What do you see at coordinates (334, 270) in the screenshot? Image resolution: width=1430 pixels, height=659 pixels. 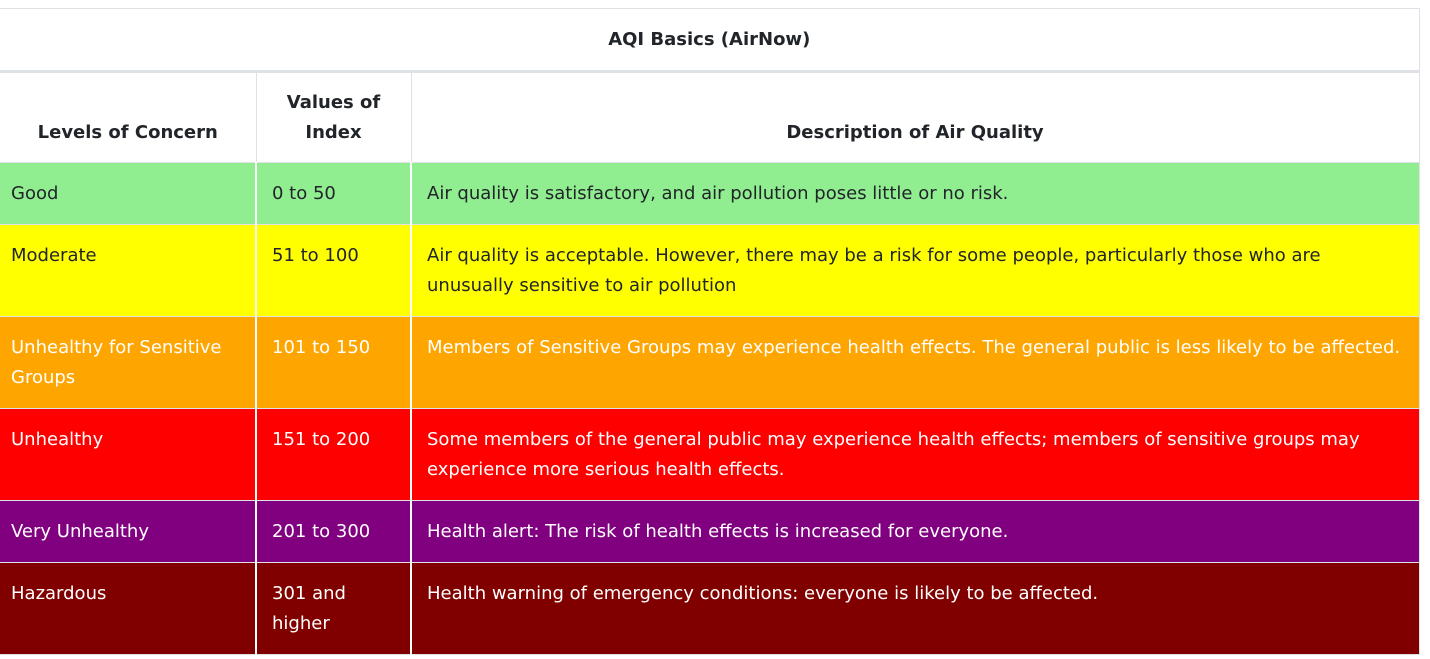 I see `values-cell: 51 to 100` at bounding box center [334, 270].